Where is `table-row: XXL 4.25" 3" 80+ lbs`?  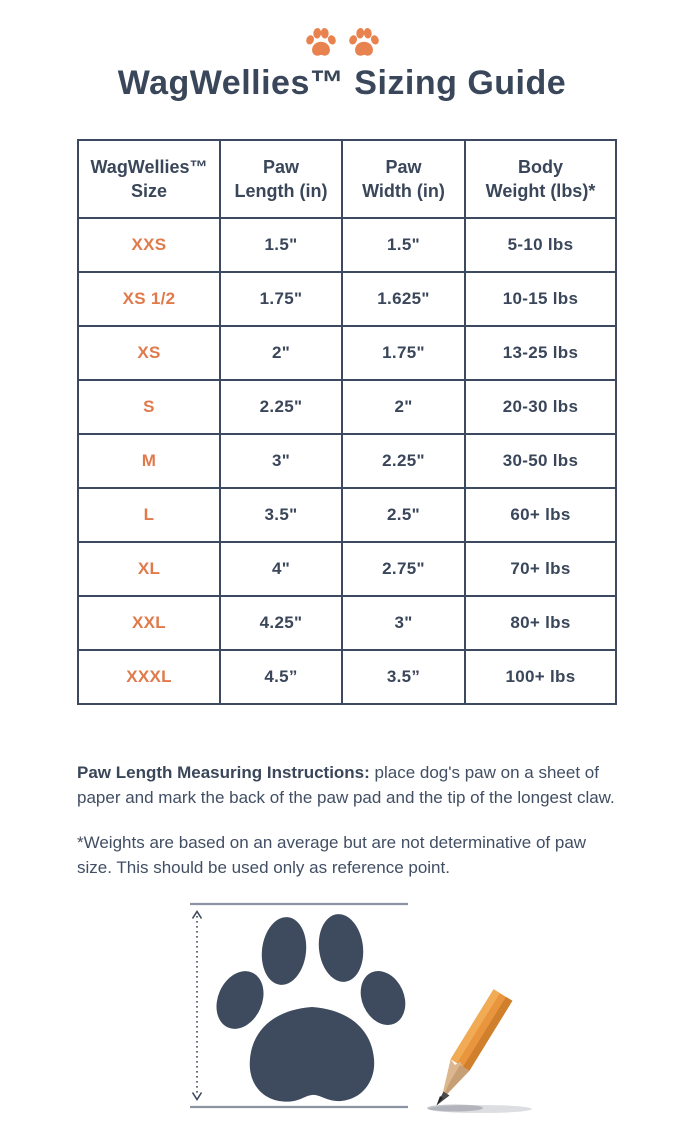
table-row: XXL 4.25" 3" 80+ lbs is located at coordinates (347, 623).